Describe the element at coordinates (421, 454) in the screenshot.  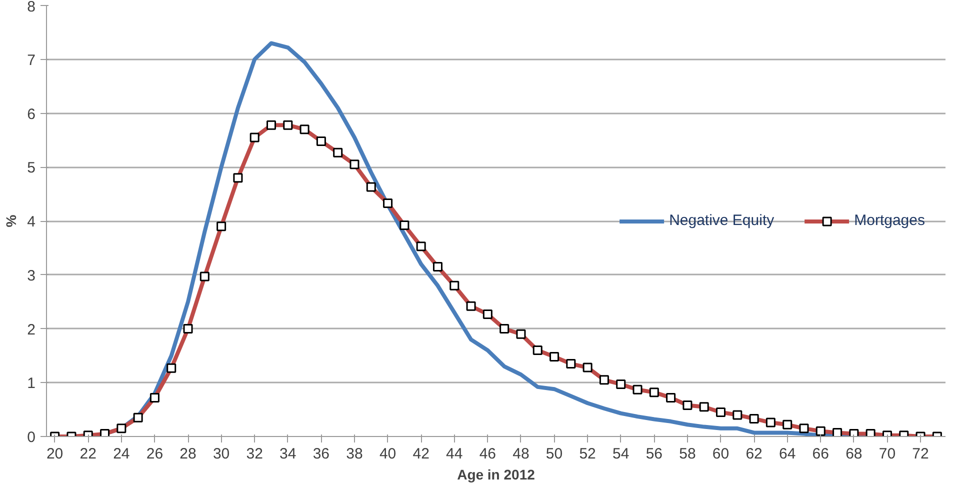
I see `x-tick-label: 42` at that location.